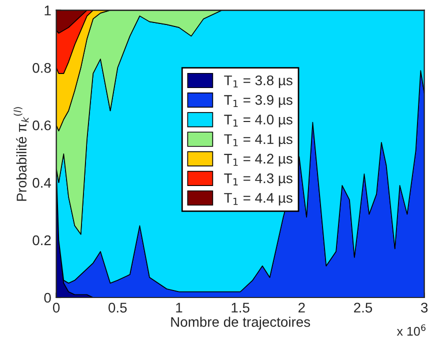  I want to click on y-tick-label: 0.2, so click(41, 240).